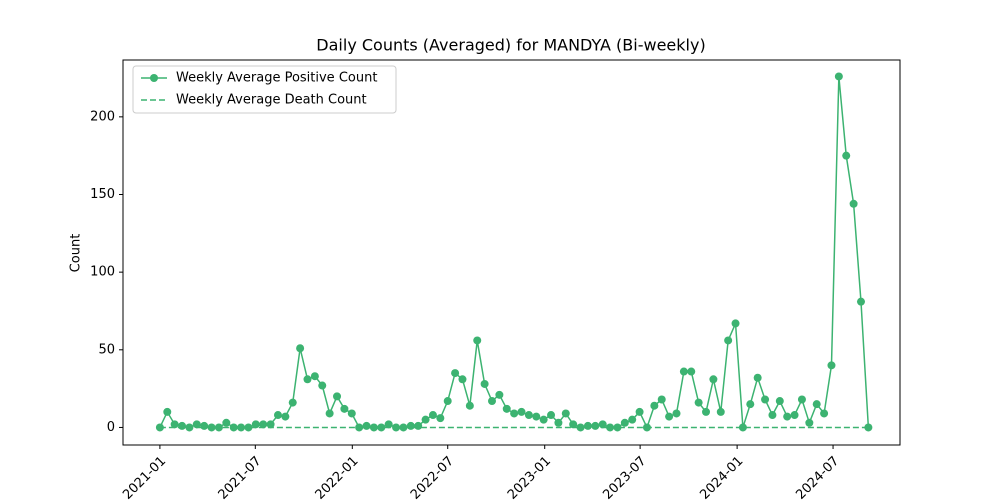  I want to click on legend-box, so click(264, 89).